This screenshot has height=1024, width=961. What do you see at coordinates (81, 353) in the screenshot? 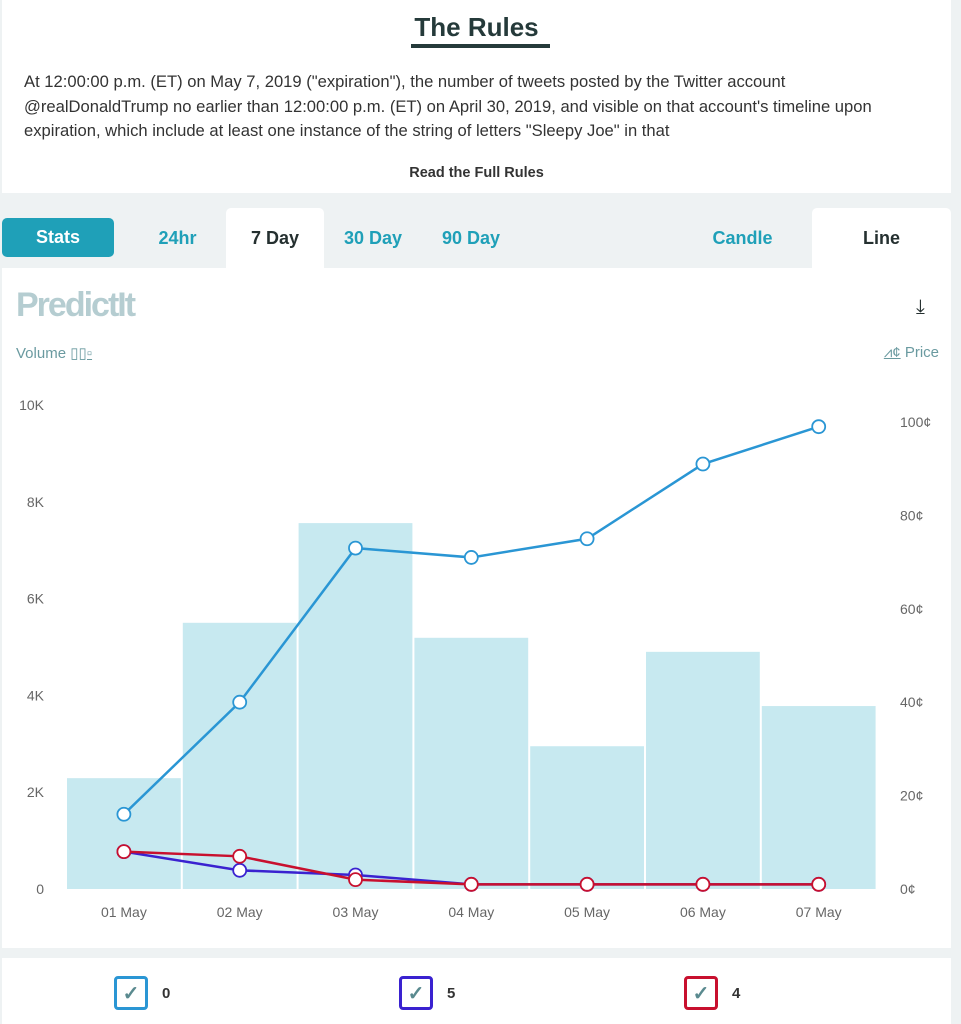
I see `bar-chart-icon: ▯▯▫` at bounding box center [81, 353].